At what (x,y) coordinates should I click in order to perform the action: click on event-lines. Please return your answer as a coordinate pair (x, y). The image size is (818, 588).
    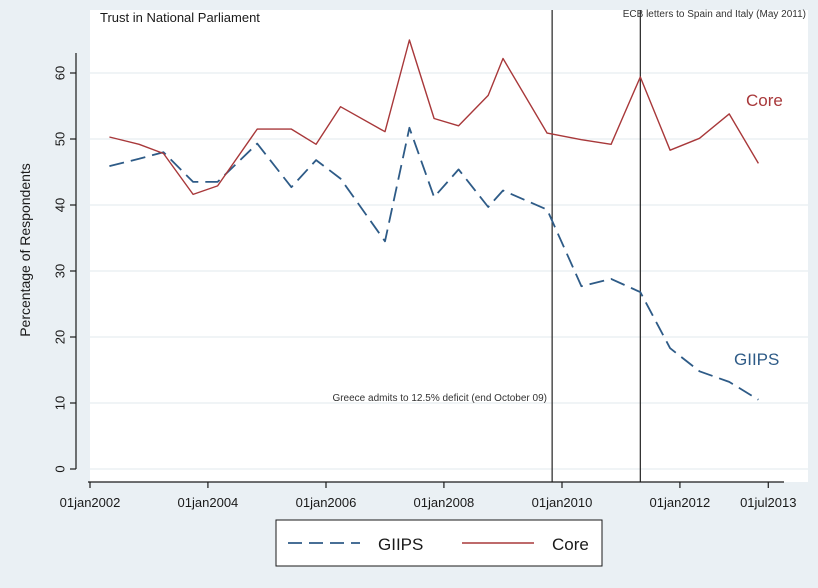
    Looking at the image, I should click on (596, 246).